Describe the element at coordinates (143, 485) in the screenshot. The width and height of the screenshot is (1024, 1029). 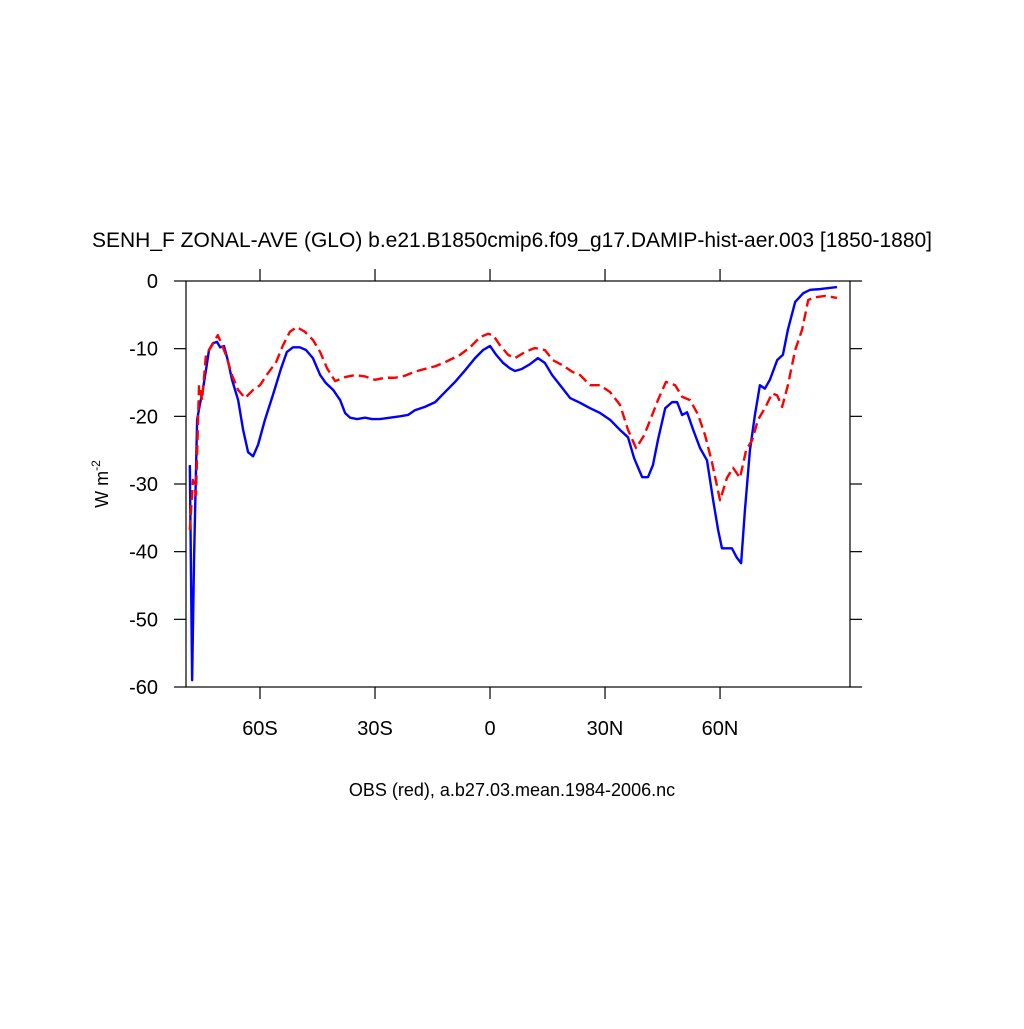
I see `y-tick-label: -30` at that location.